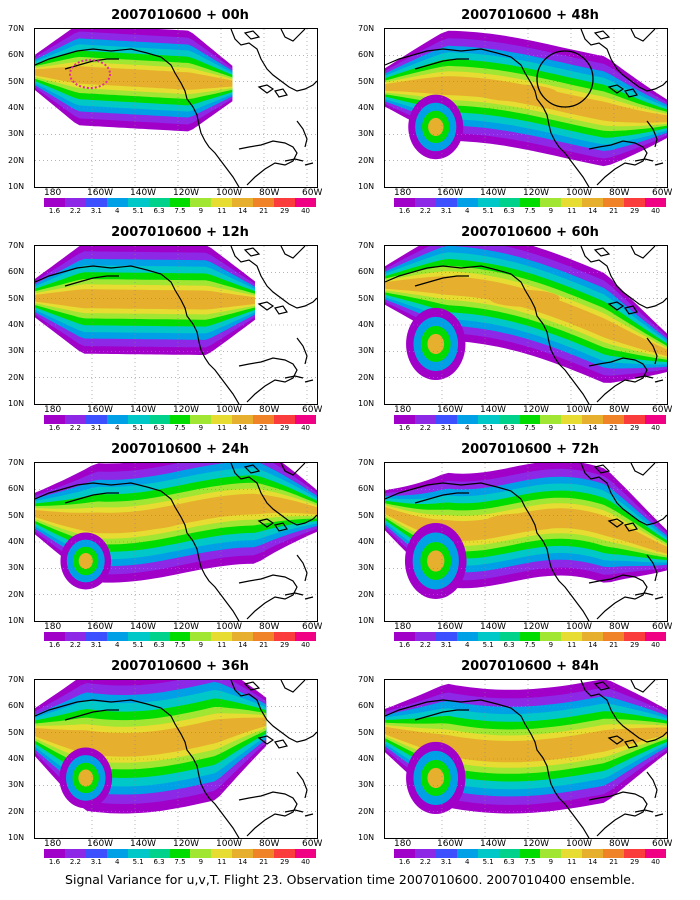  Describe the element at coordinates (180, 666) in the screenshot. I see `panel-title: 2007010600 + 36h` at that location.